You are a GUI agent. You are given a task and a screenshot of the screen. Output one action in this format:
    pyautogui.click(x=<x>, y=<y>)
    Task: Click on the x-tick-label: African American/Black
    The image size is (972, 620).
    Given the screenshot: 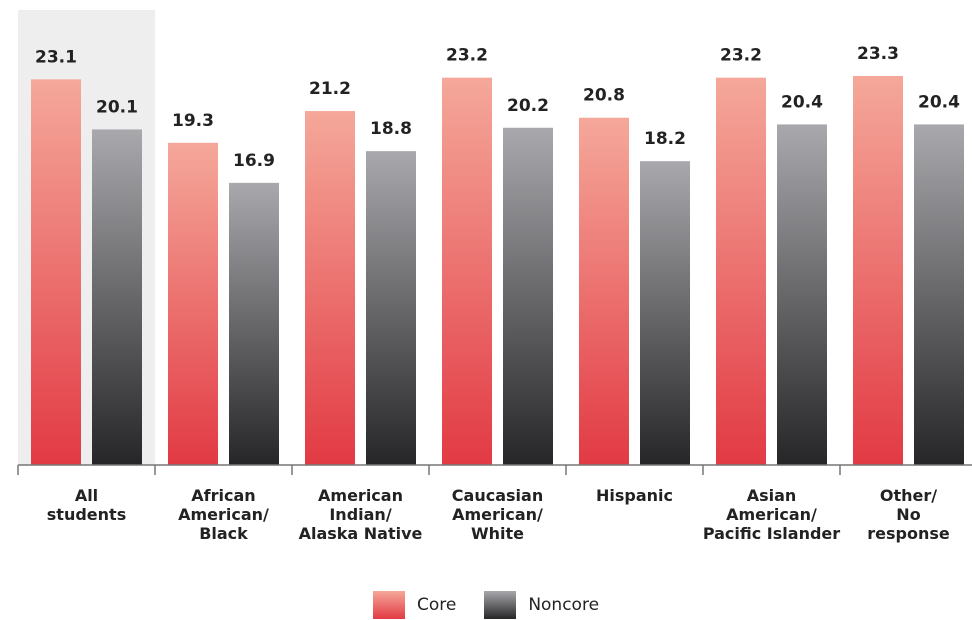 What is the action you would take?
    pyautogui.click(x=223, y=514)
    